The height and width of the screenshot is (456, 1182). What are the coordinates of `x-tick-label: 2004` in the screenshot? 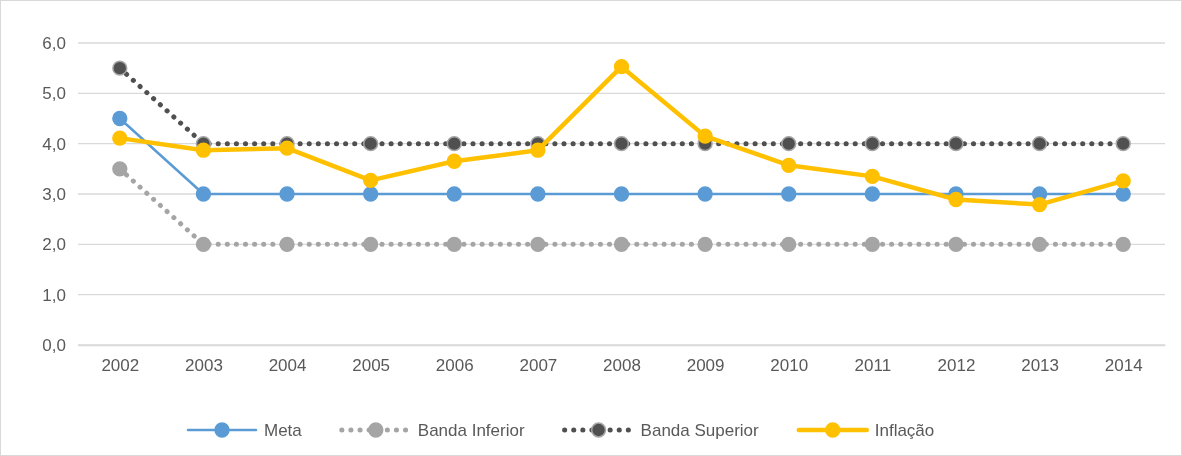 It's located at (287, 366).